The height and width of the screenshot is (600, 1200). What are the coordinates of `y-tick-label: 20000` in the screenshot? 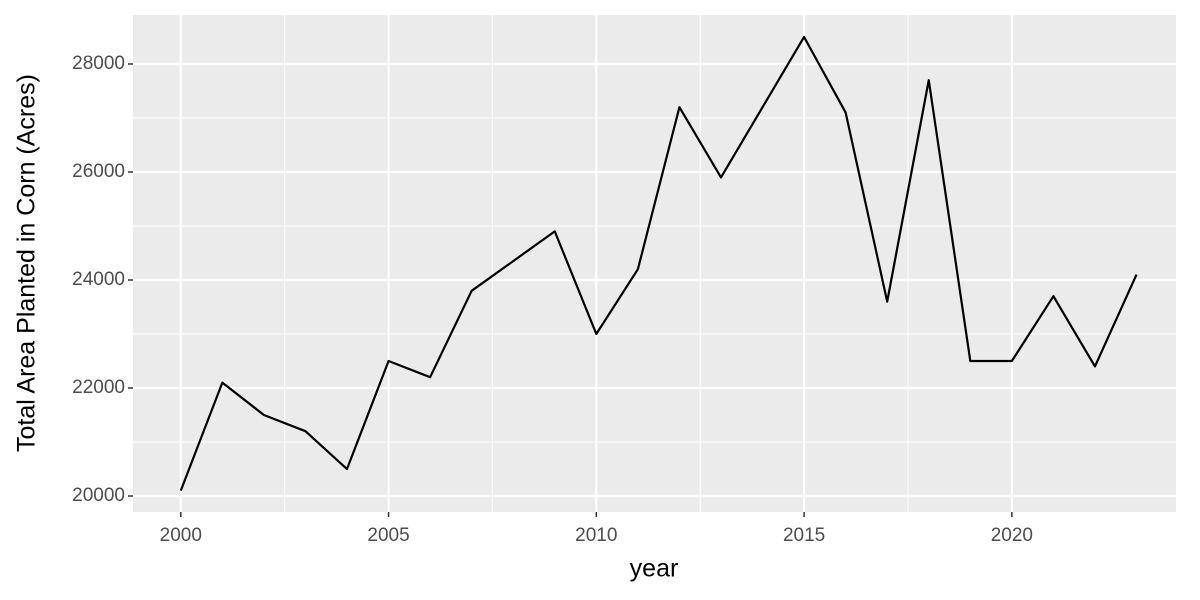 It's located at (98, 495).